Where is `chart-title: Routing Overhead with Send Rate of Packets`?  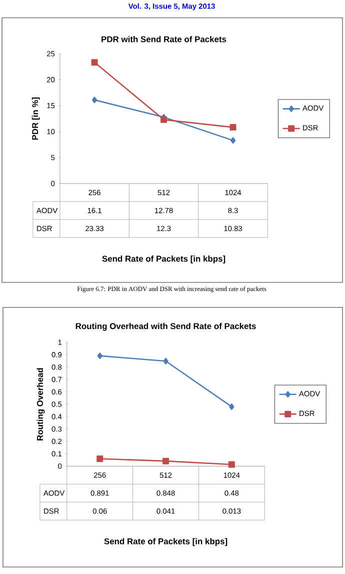
chart-title: Routing Overhead with Send Rate of Packets is located at coordinates (166, 326).